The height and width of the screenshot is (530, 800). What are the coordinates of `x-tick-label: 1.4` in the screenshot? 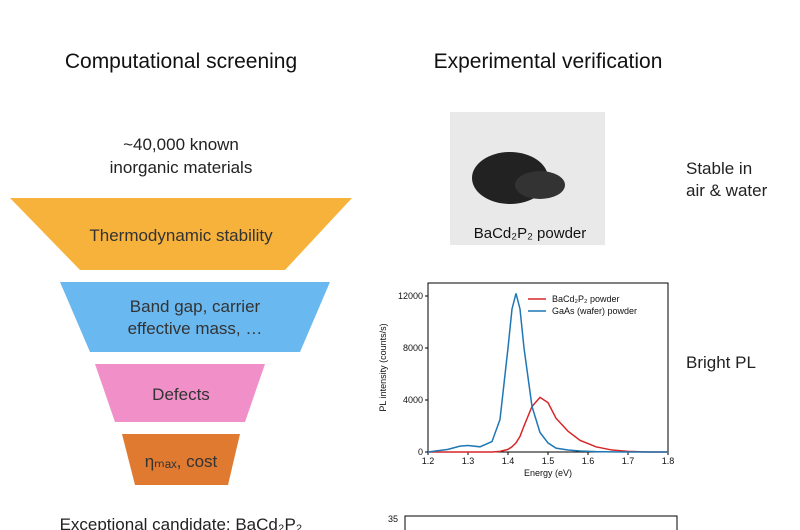 It's located at (508, 461).